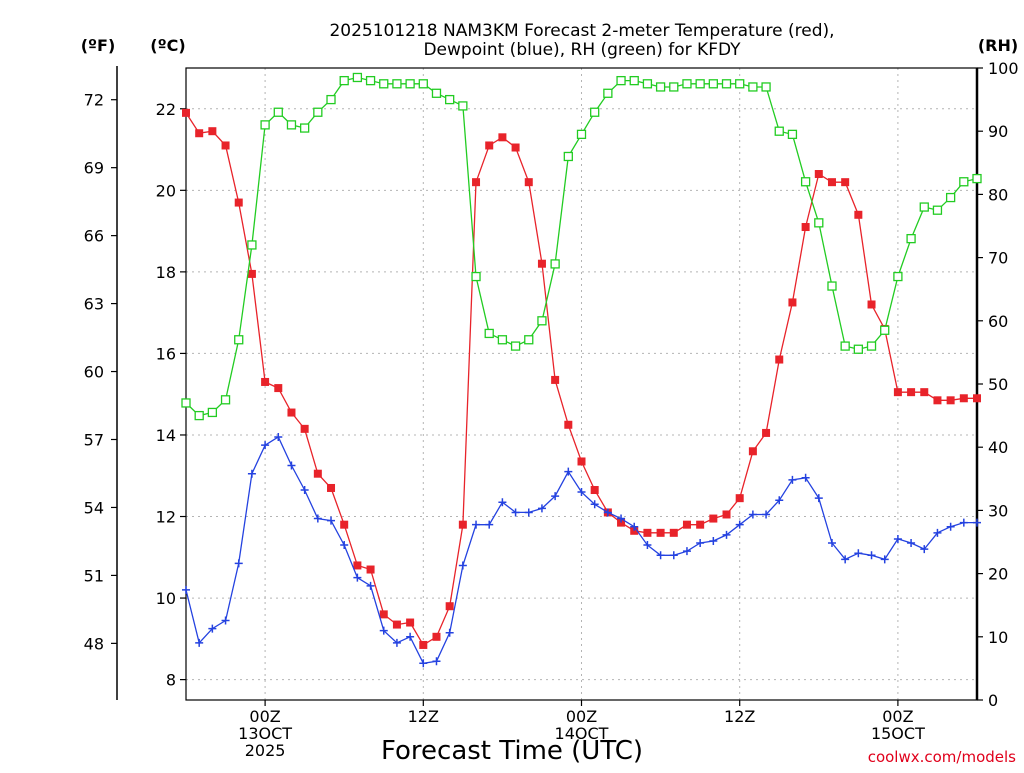 Image resolution: width=1024 pixels, height=773 pixels. Describe the element at coordinates (94, 507) in the screenshot. I see `fahrenheit-tick-label: 54` at that location.